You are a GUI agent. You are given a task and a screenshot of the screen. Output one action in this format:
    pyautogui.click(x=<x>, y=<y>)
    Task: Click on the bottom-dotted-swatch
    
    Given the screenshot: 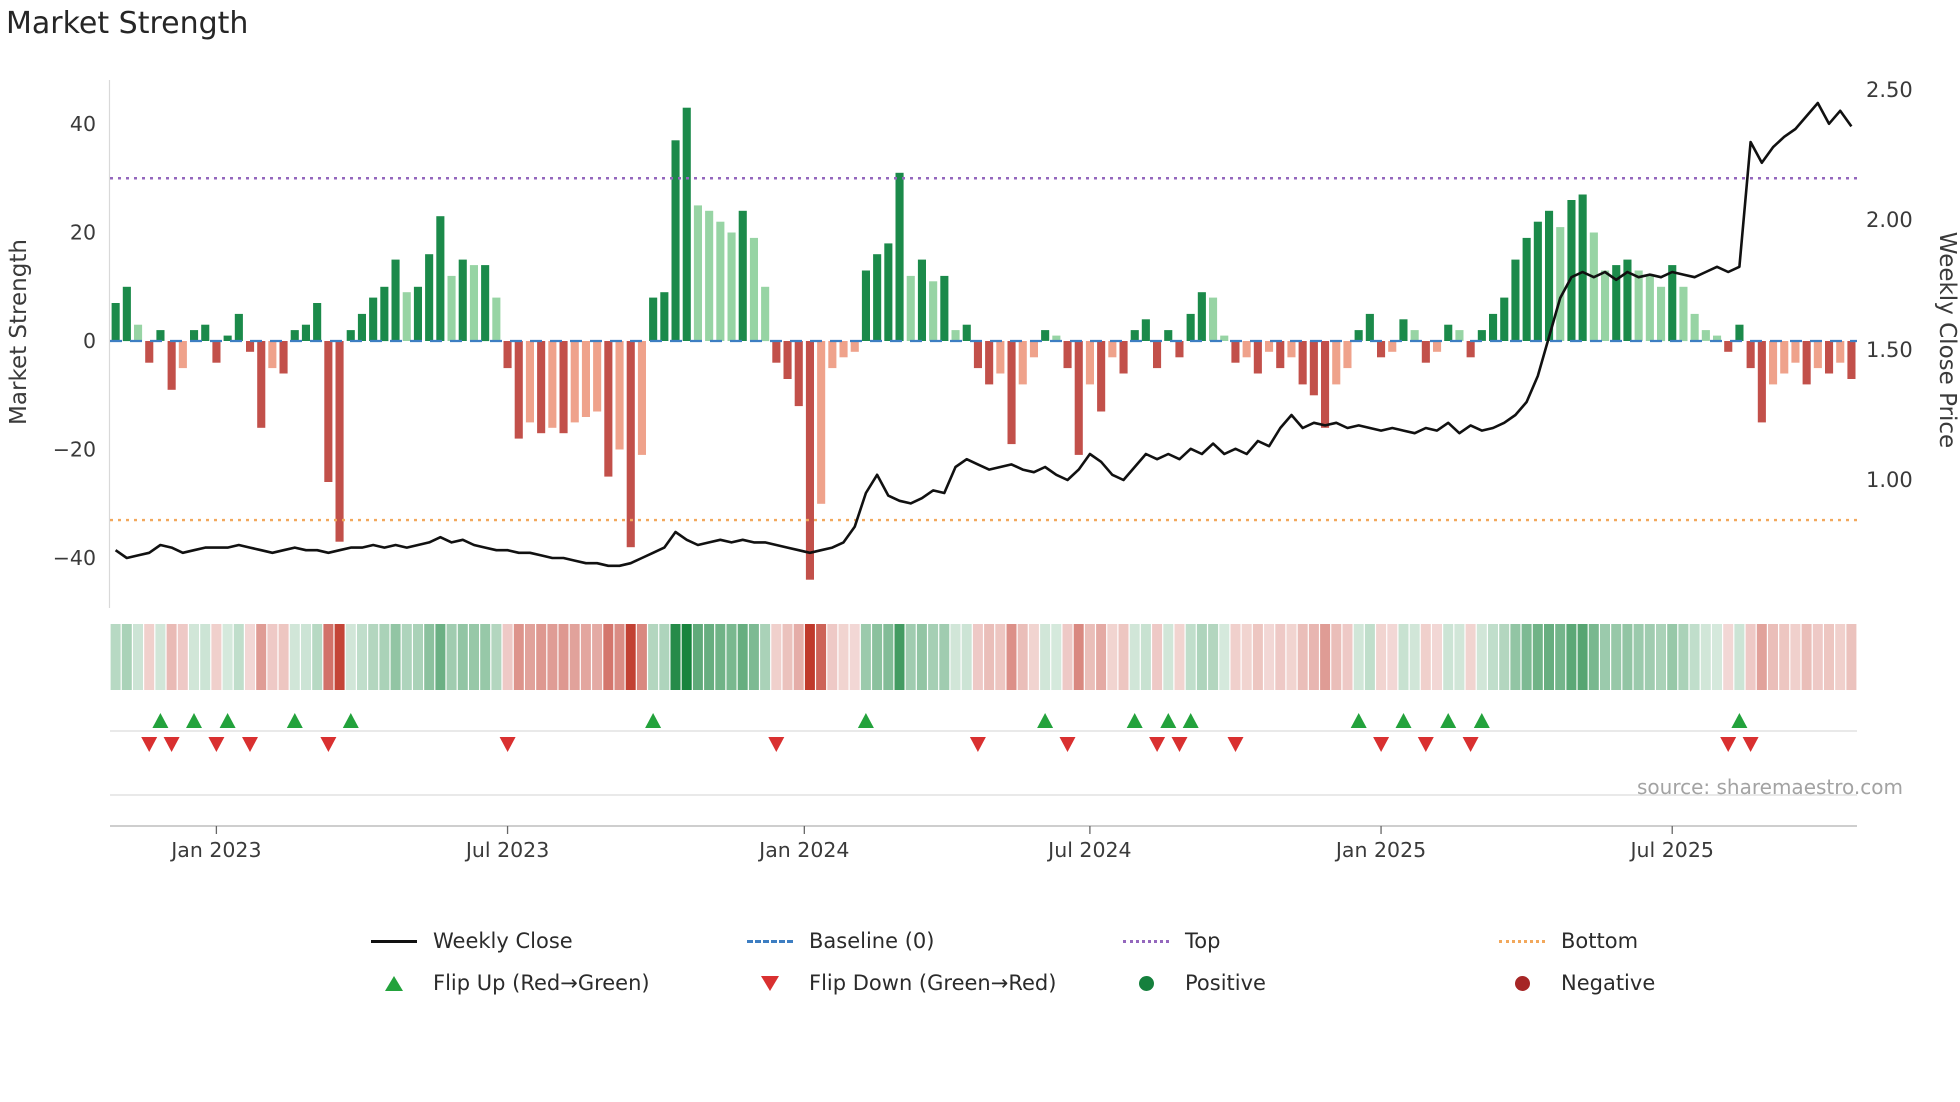 What is the action you would take?
    pyautogui.click(x=1522, y=941)
    